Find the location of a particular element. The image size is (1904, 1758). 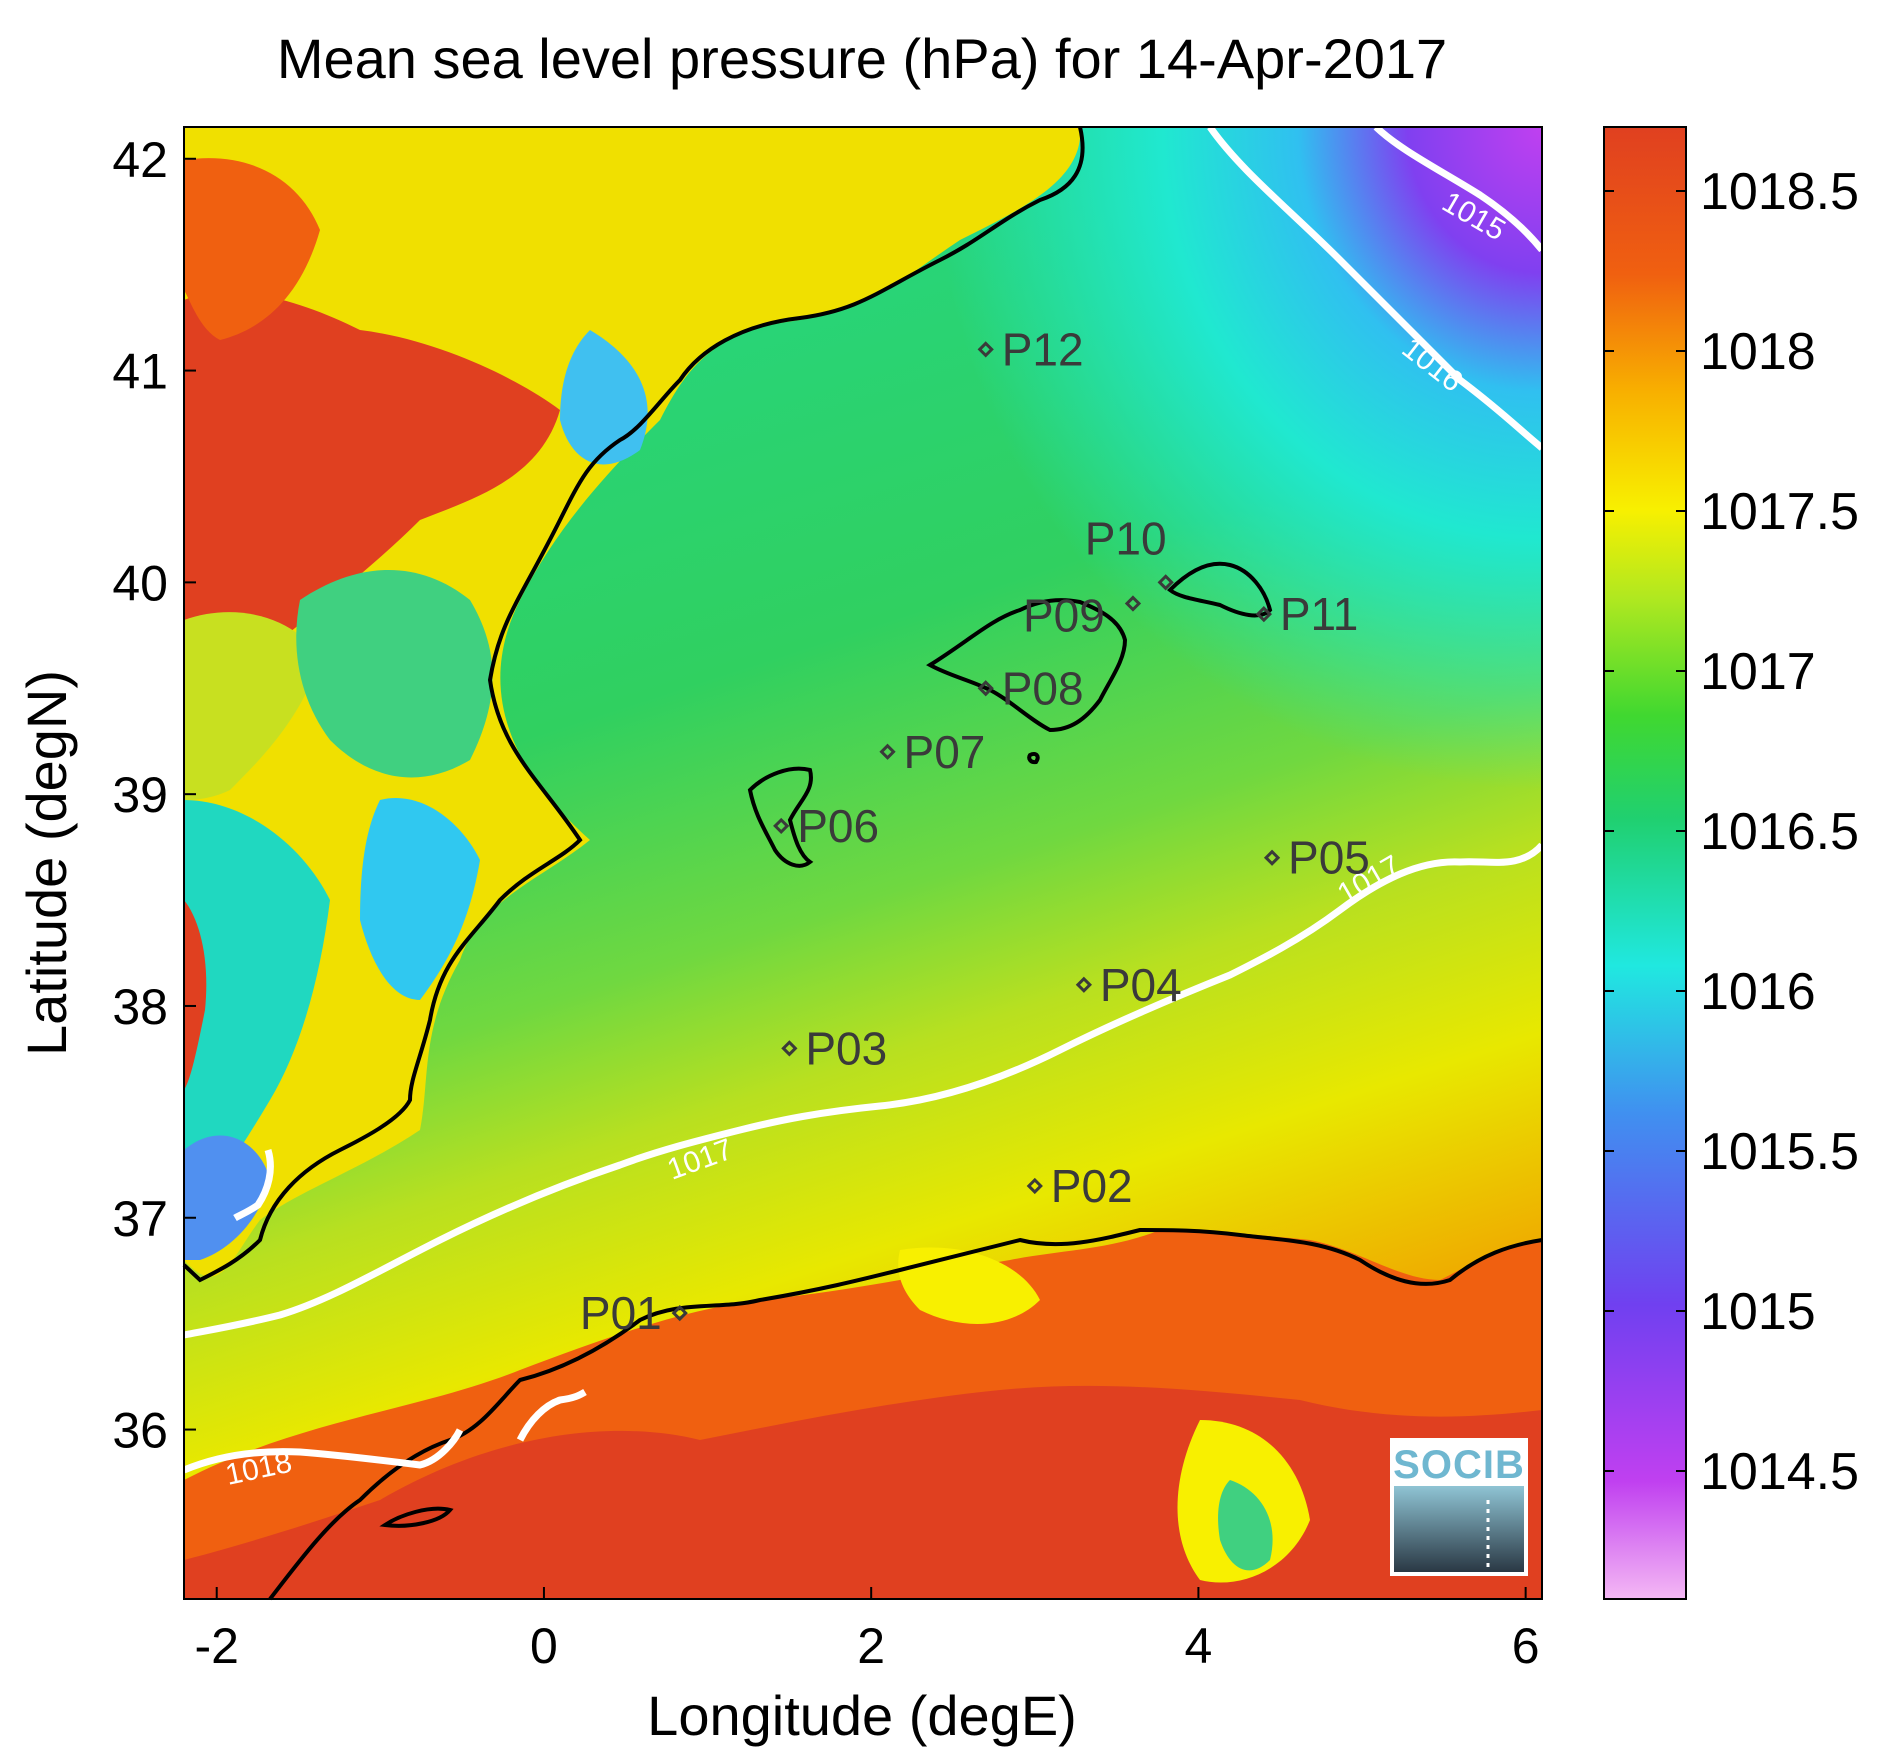

station-label: P11 is located at coordinates (1319, 614).